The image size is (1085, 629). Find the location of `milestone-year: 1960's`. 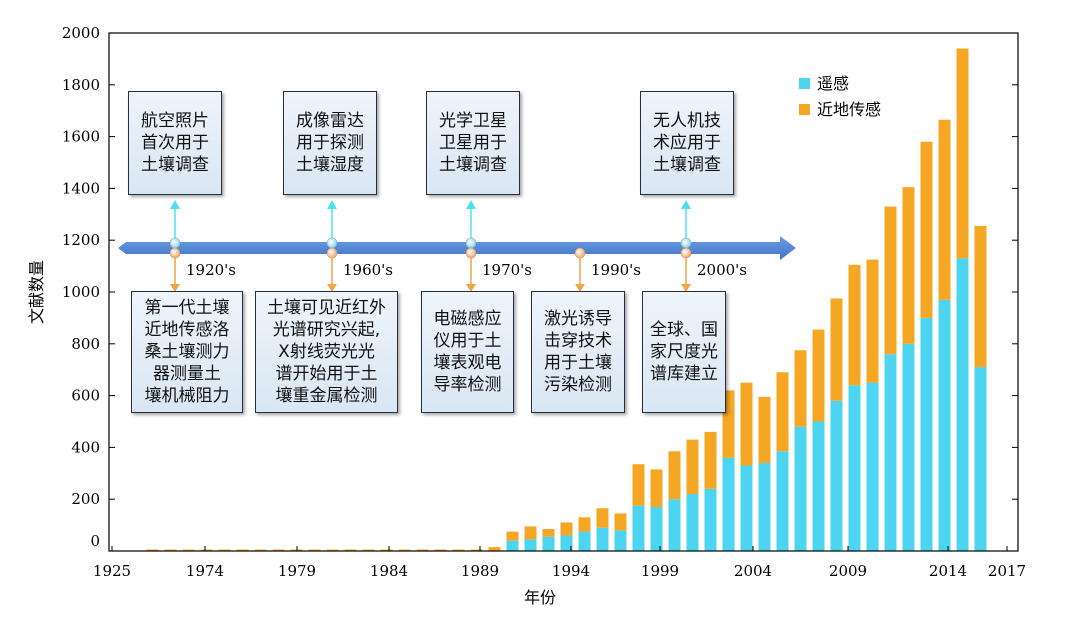

milestone-year: 1960's is located at coordinates (368, 270).